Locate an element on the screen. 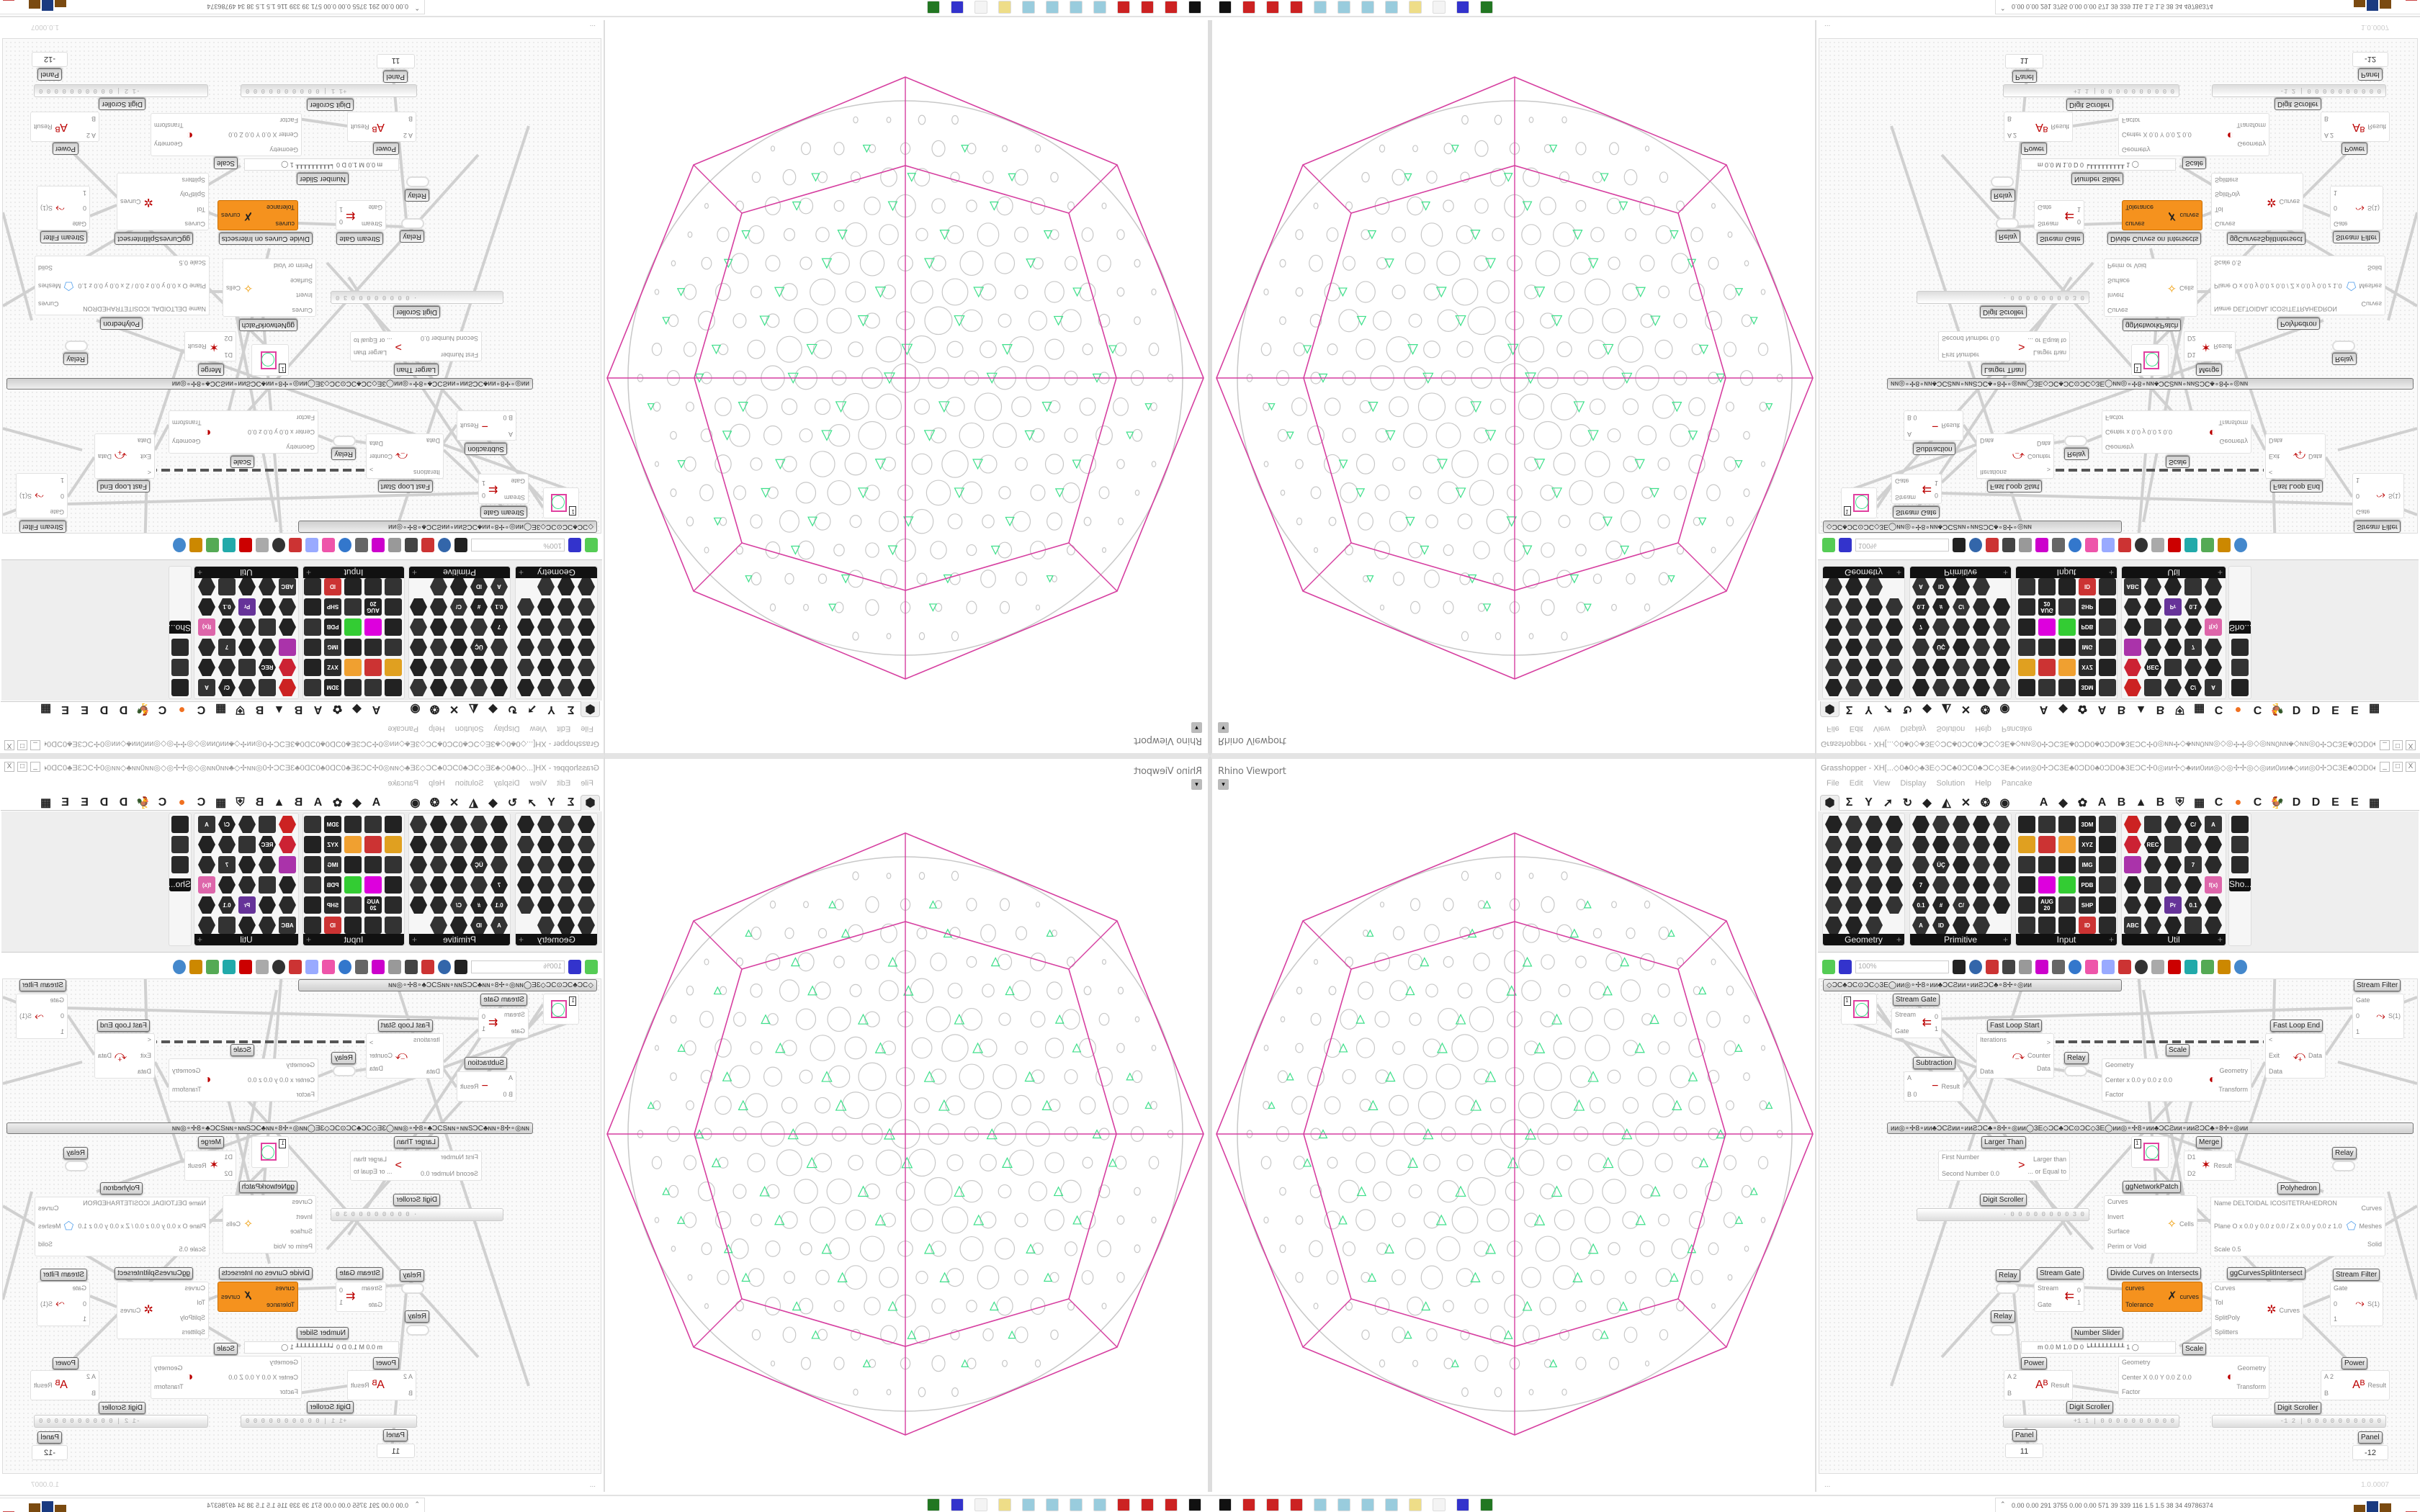 The height and width of the screenshot is (1512, 2420). component-label: Stream Filter is located at coordinates (42, 527).